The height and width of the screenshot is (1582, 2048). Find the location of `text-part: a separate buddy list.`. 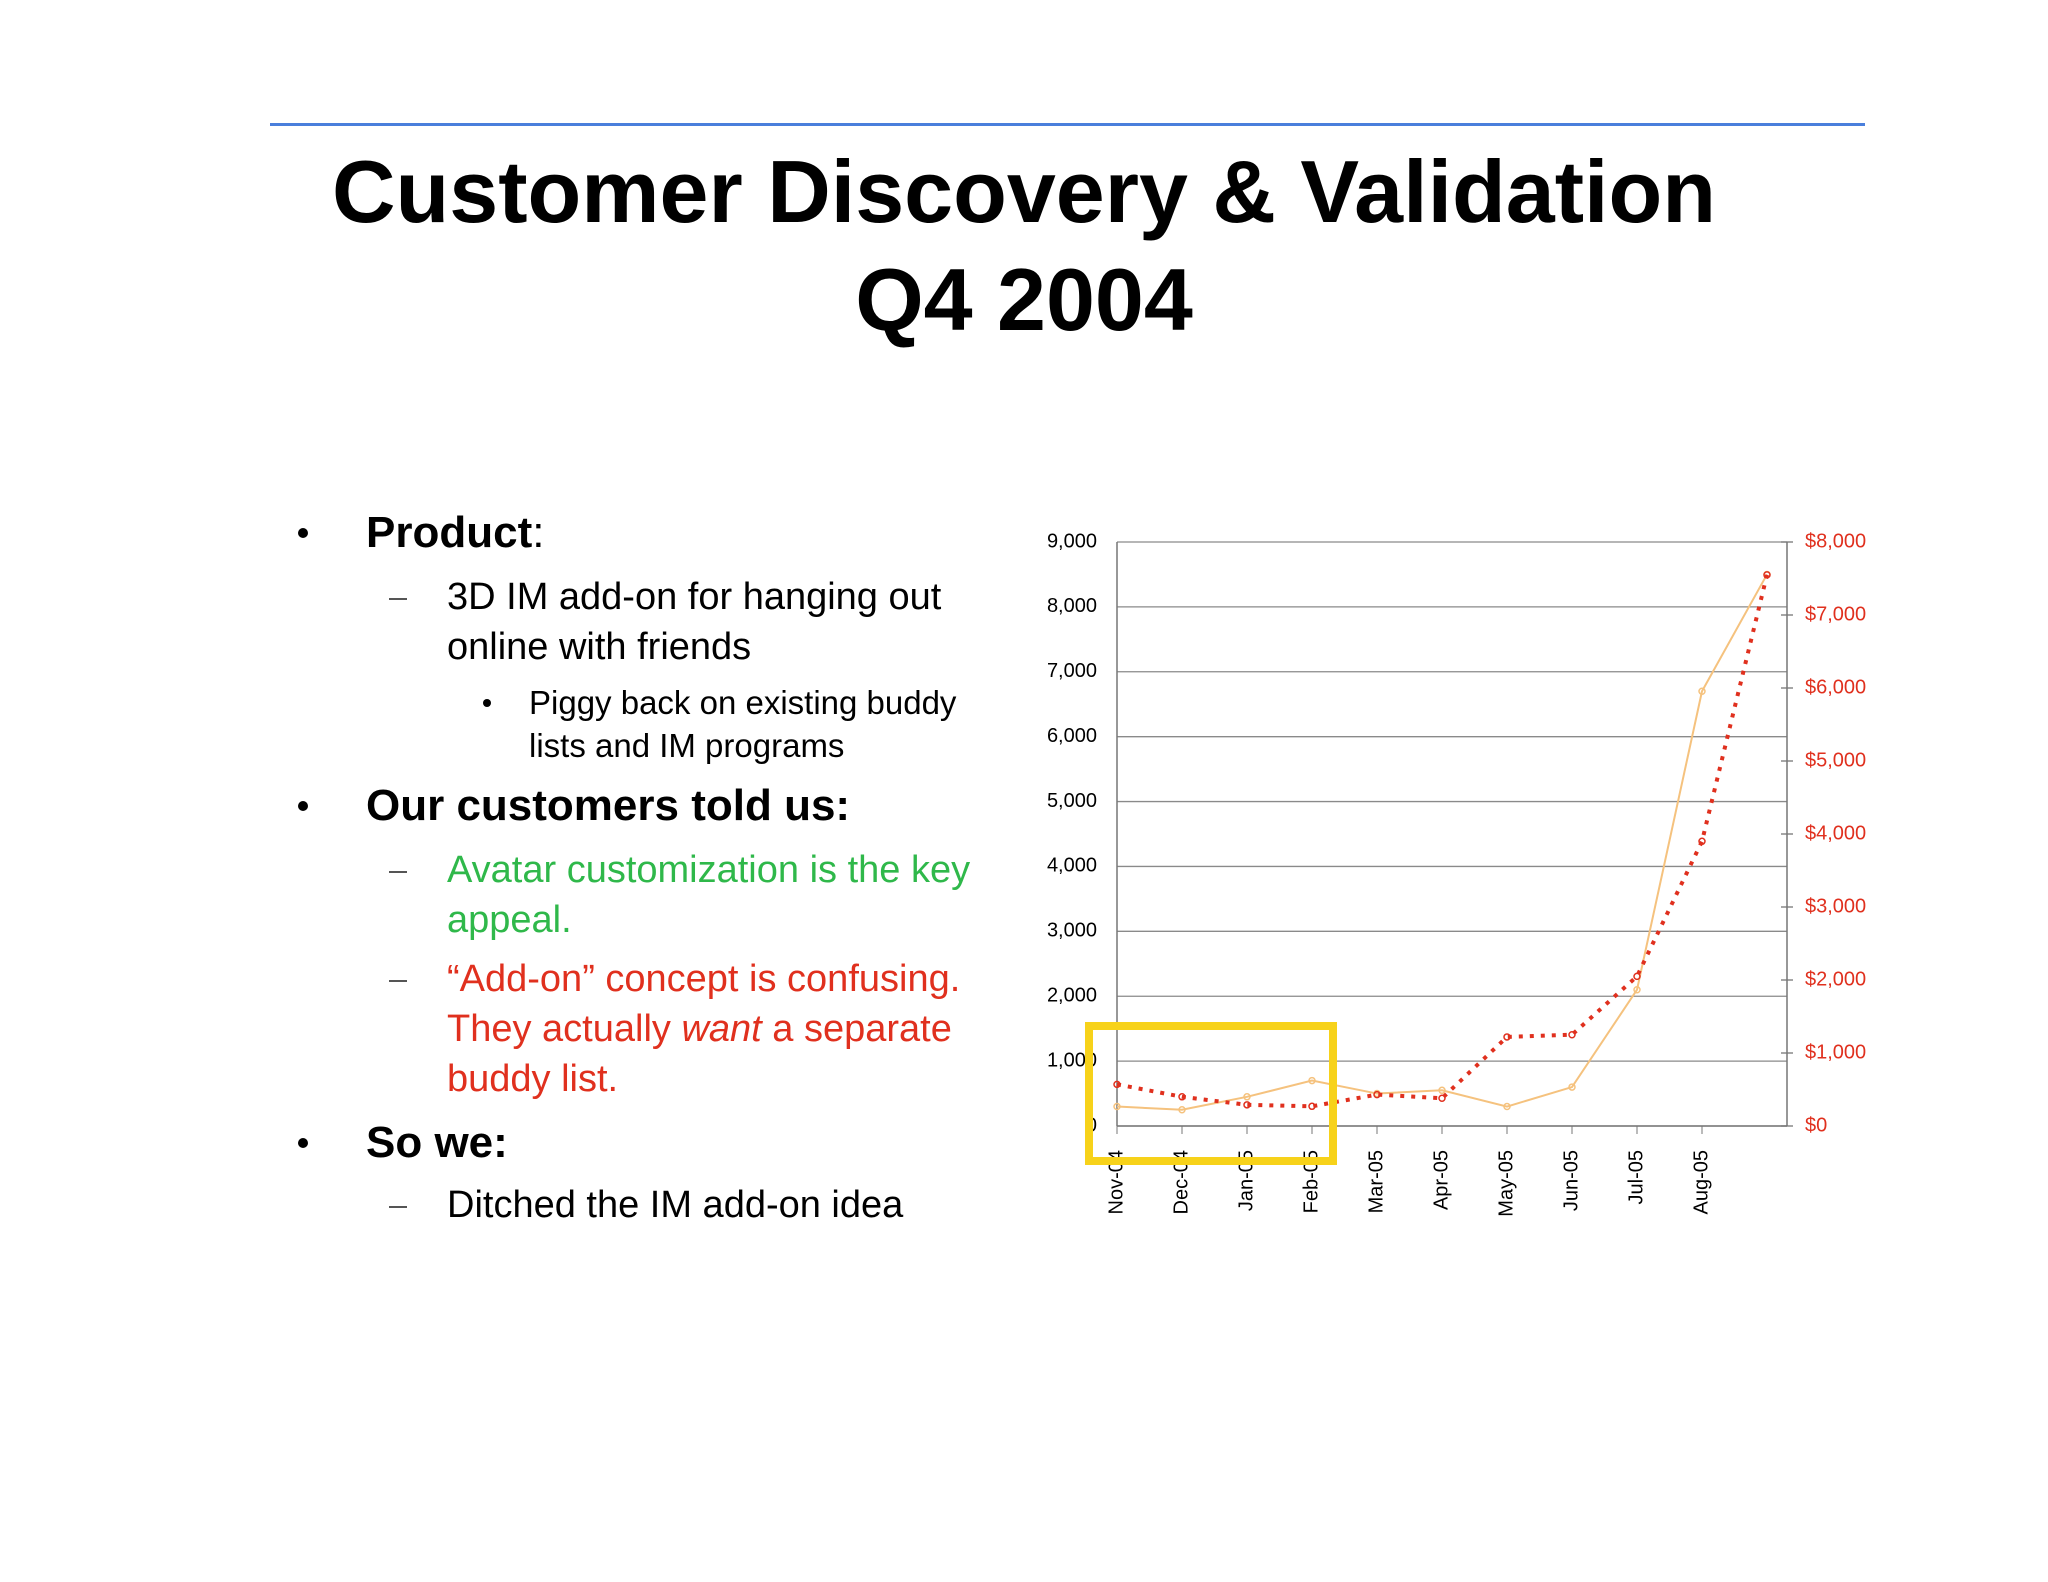

text-part: a separate buddy list. is located at coordinates (699, 1054).